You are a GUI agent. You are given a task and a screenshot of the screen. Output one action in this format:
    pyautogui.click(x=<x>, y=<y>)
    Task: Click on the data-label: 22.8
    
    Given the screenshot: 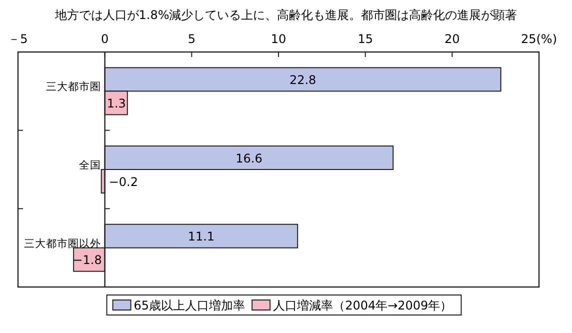 What is the action you would take?
    pyautogui.click(x=302, y=79)
    